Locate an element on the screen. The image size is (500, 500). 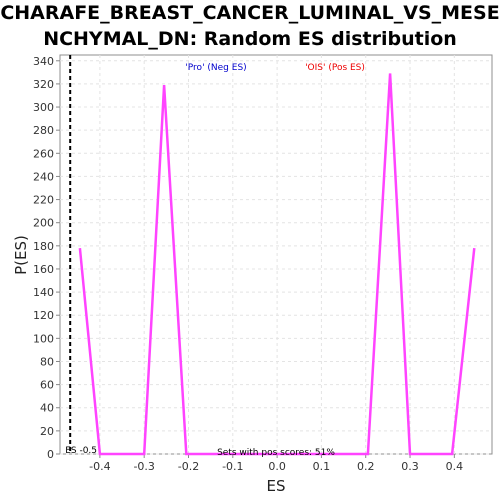
x-tick-label: 0.4 is located at coordinates (455, 466).